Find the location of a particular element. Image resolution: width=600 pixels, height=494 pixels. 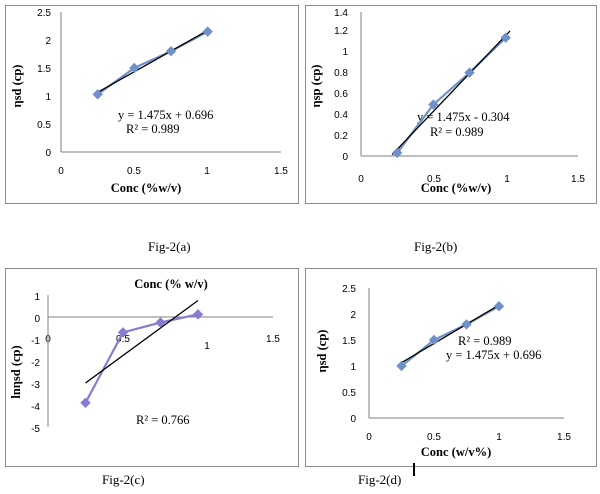

chart-b-xlabel: Conc (%w/v) is located at coordinates (456, 188).